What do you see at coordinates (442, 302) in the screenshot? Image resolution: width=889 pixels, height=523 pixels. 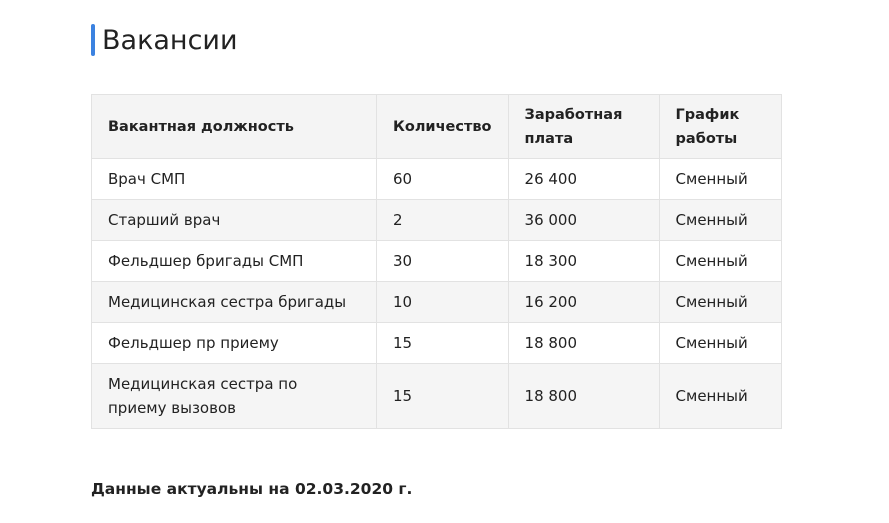 I see `cell-count: 10` at bounding box center [442, 302].